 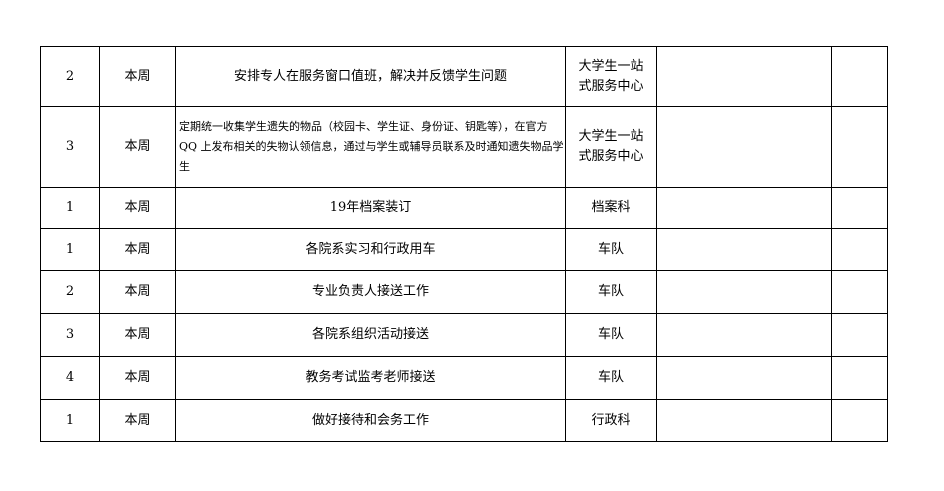 What do you see at coordinates (370, 378) in the screenshot?
I see `task-cell: 教务考试监考老师接送` at bounding box center [370, 378].